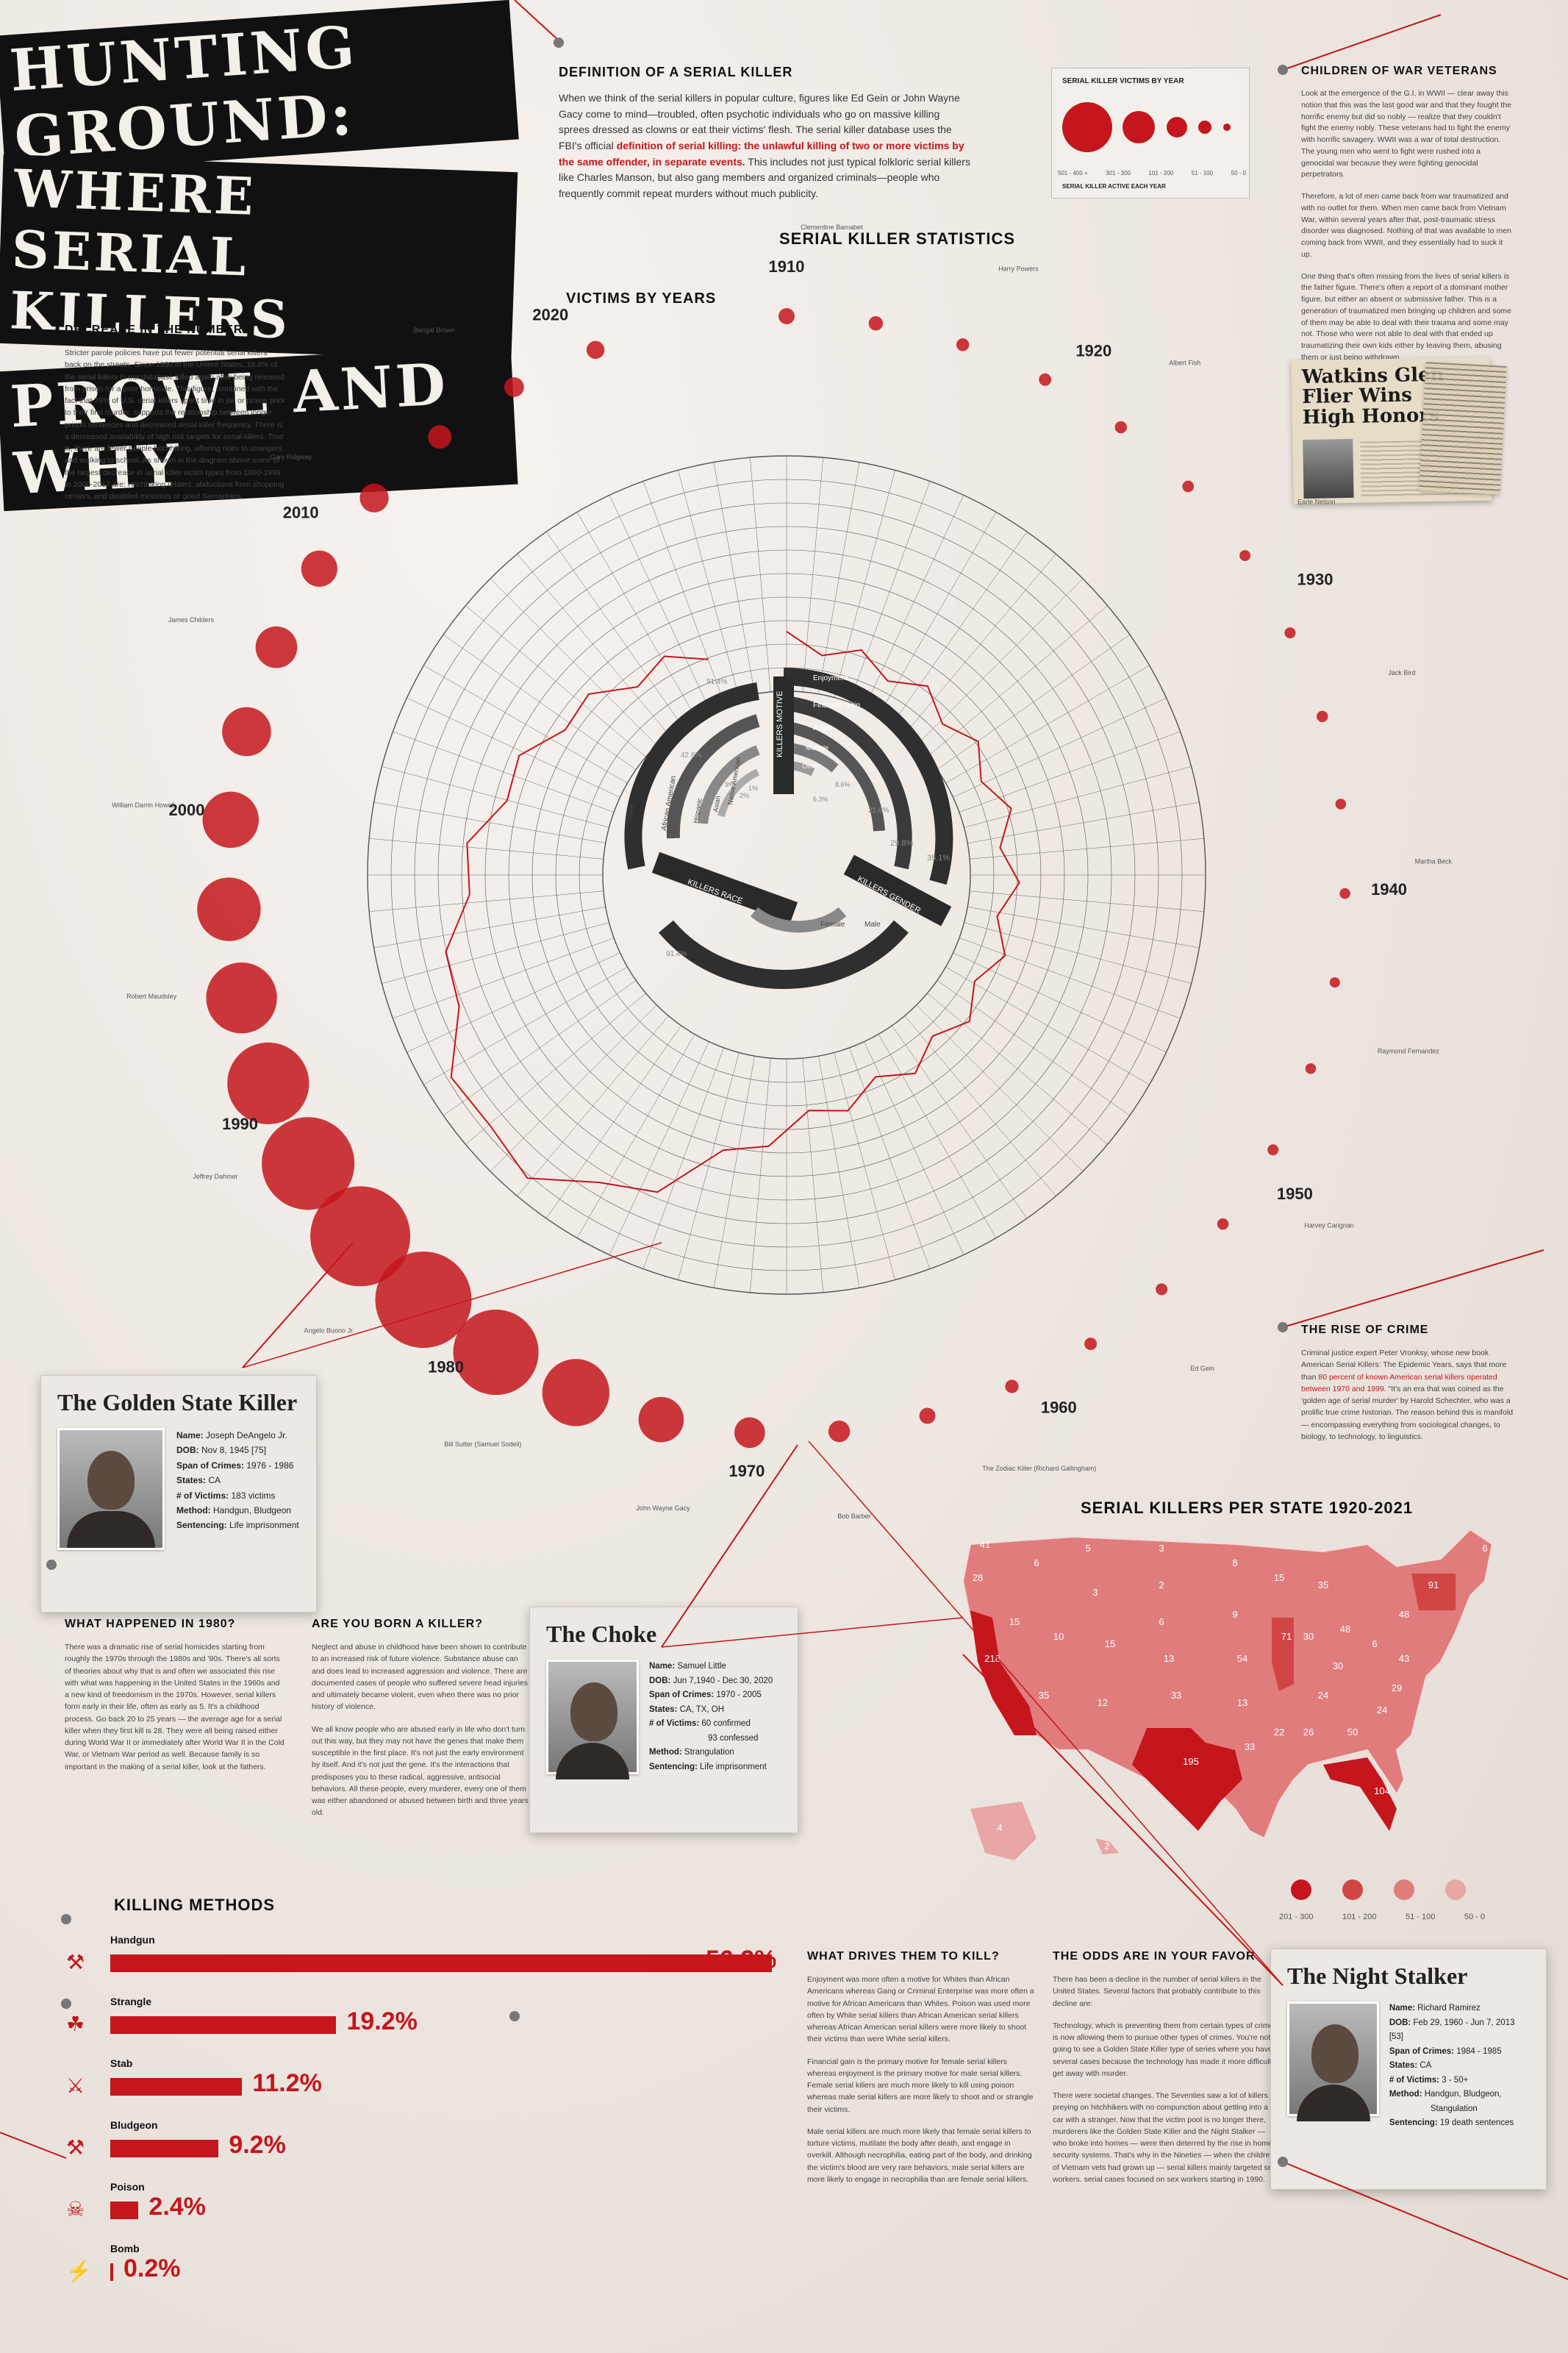 Image resolution: width=1568 pixels, height=2353 pixels. Describe the element at coordinates (1345, 1630) in the screenshot. I see `state-value-oh: 48` at that location.